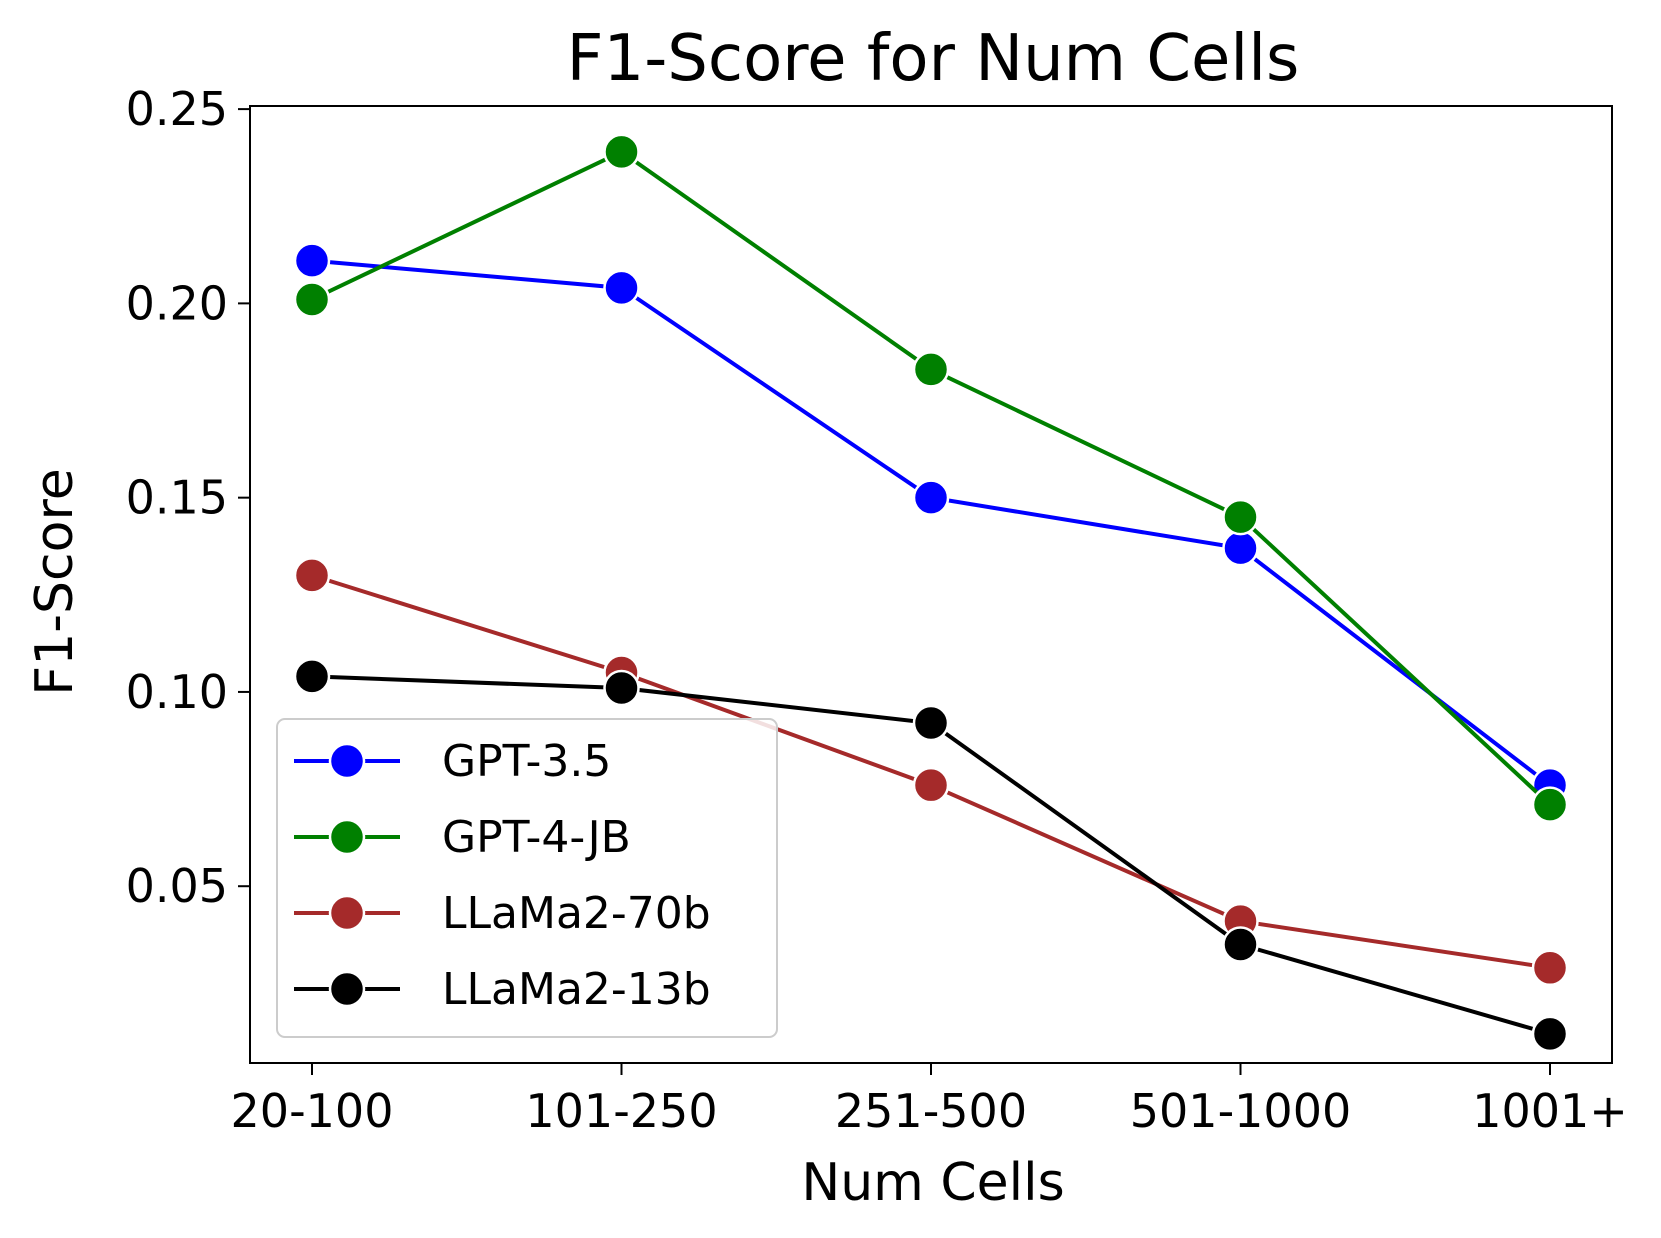 The height and width of the screenshot is (1238, 1661). I want to click on y-axis-label: F1-Score, so click(55, 581).